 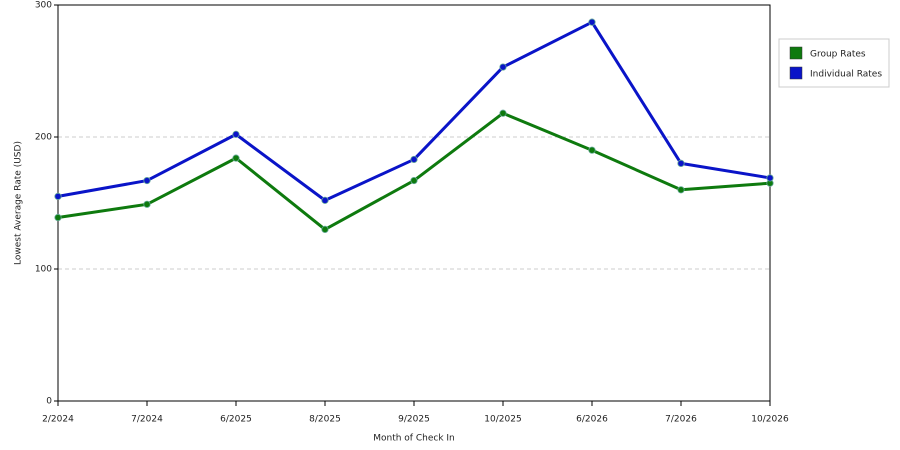 What do you see at coordinates (681, 420) in the screenshot?
I see `x-tick-label: 7/2026` at bounding box center [681, 420].